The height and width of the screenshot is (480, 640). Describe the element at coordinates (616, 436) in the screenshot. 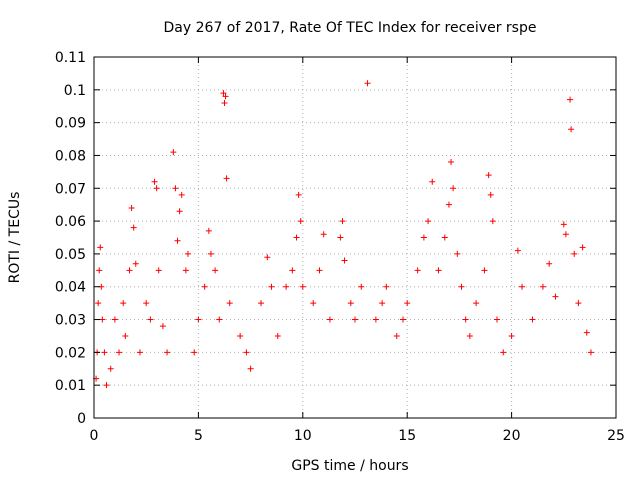

I see `x-tick-label: 25` at that location.